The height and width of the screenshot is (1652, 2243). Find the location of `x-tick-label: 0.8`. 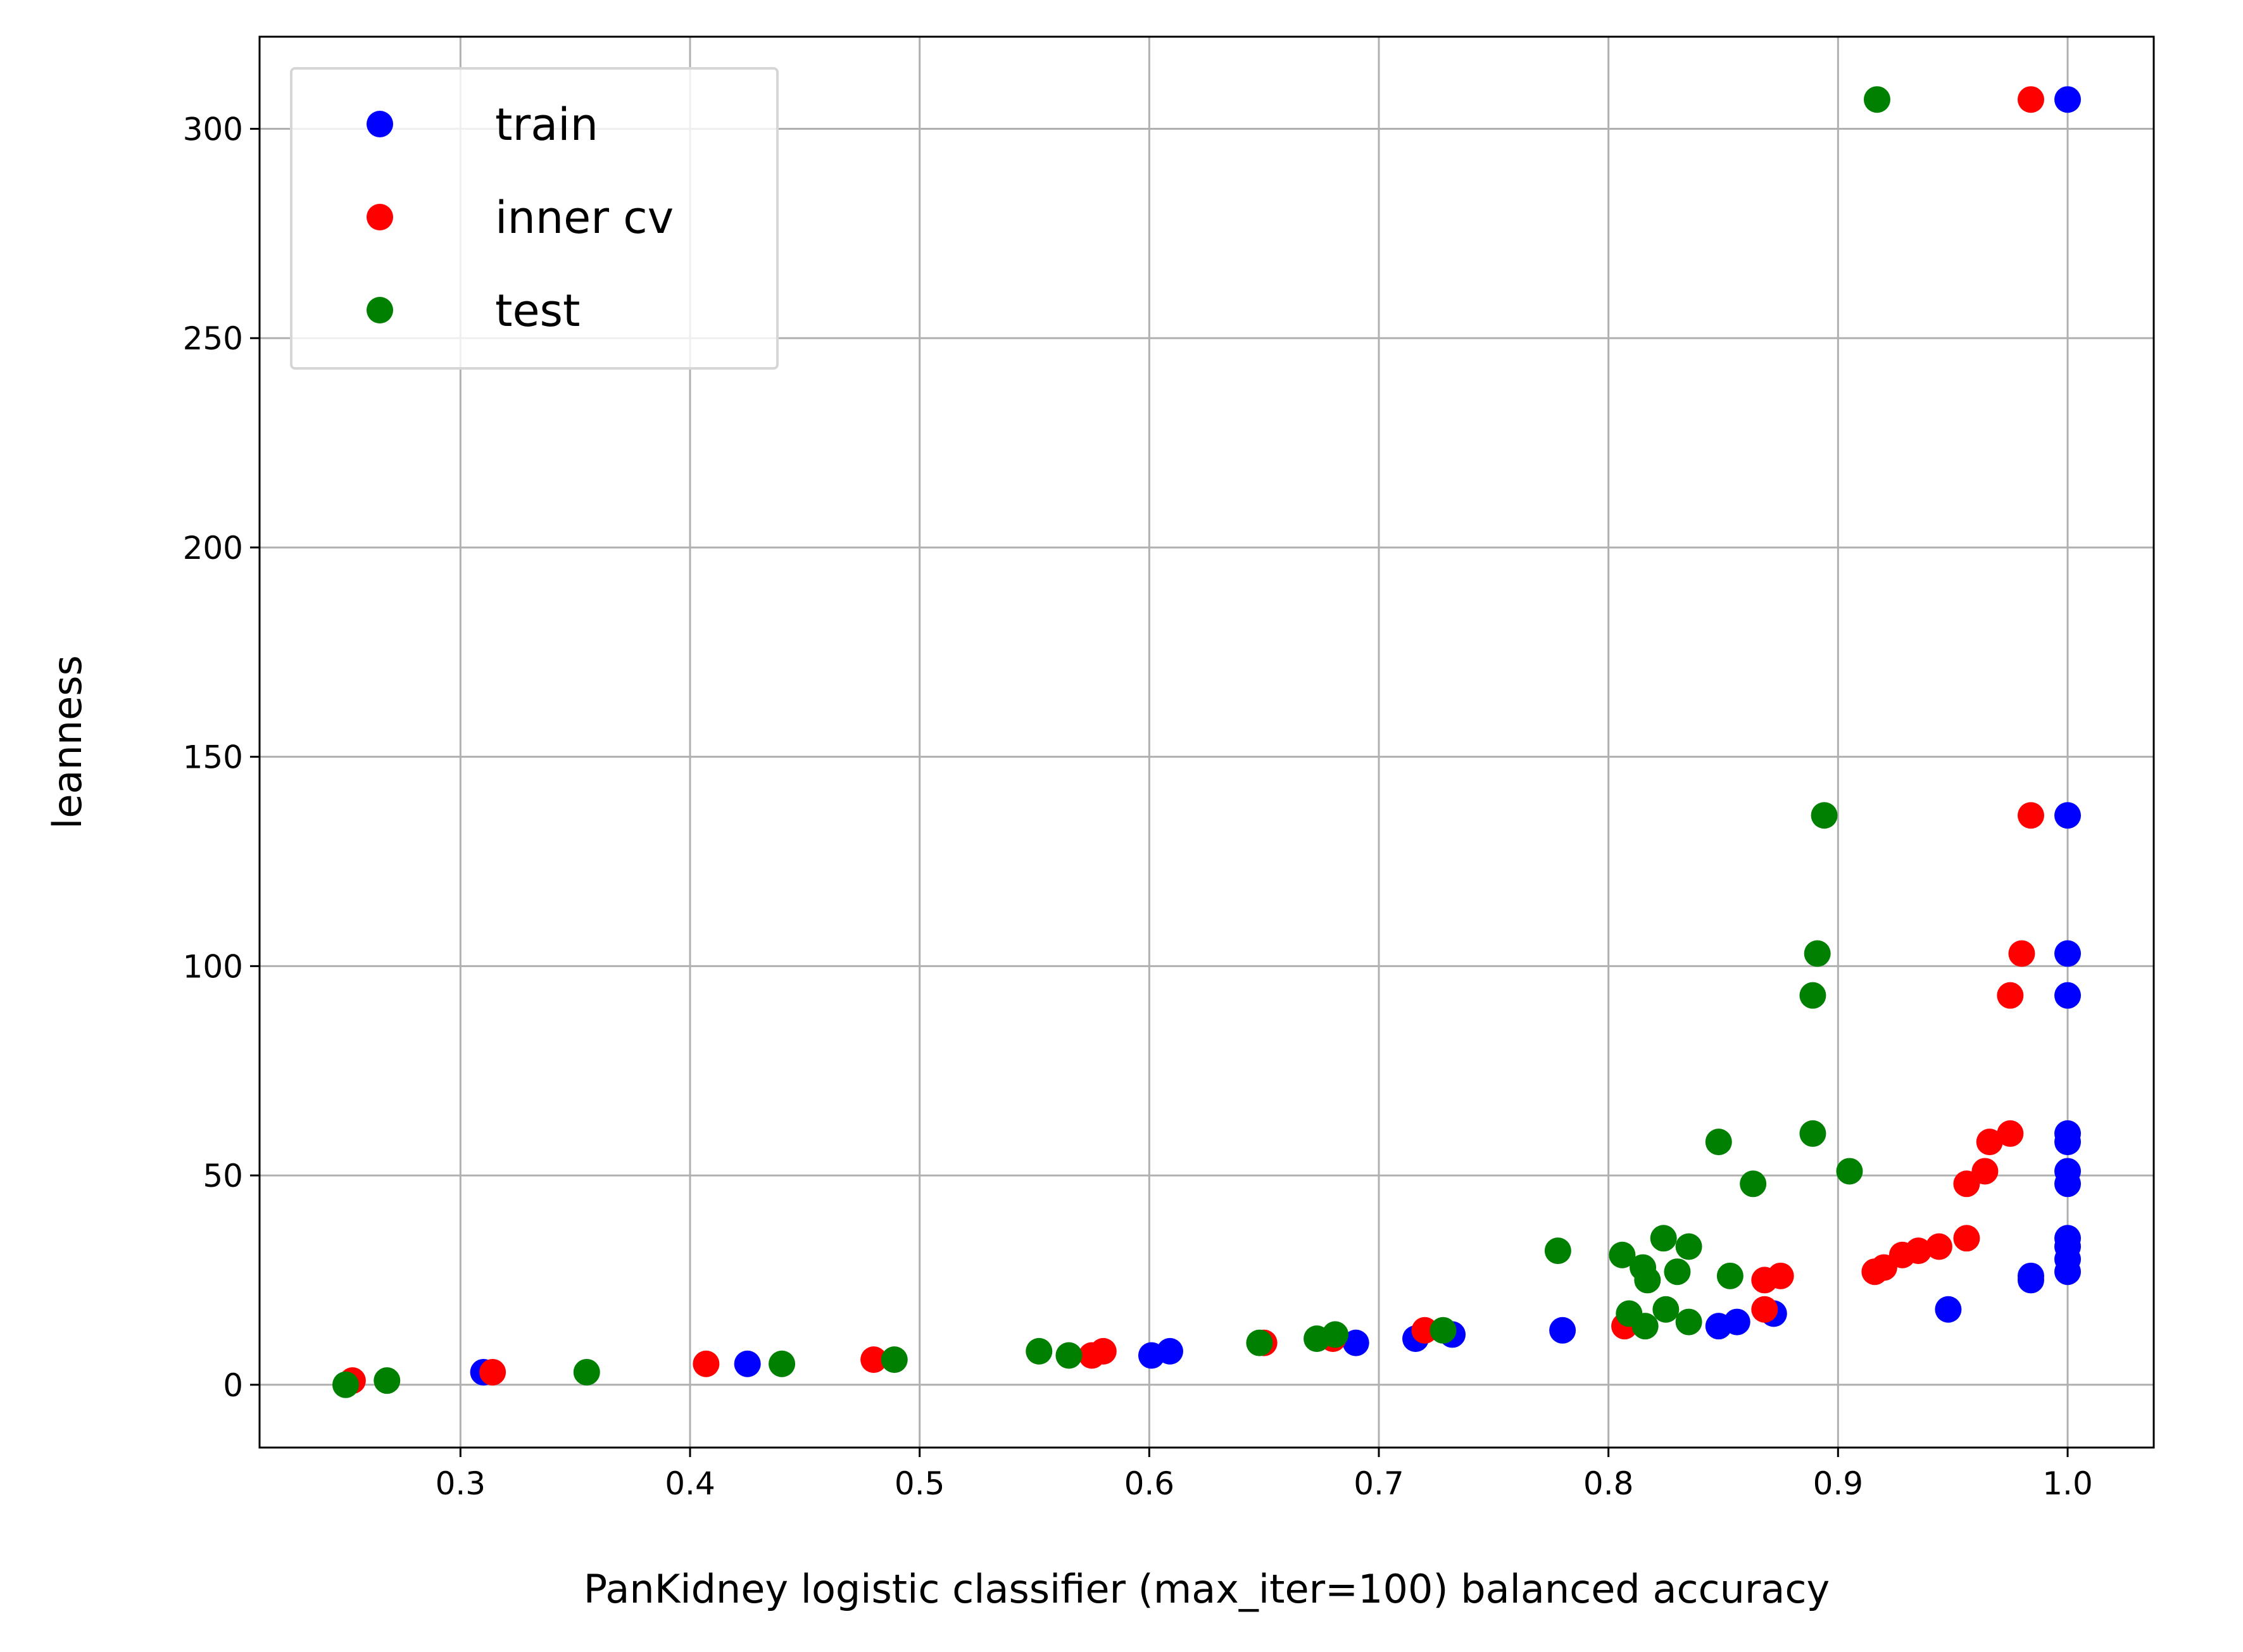

x-tick-label: 0.8 is located at coordinates (1609, 1483).